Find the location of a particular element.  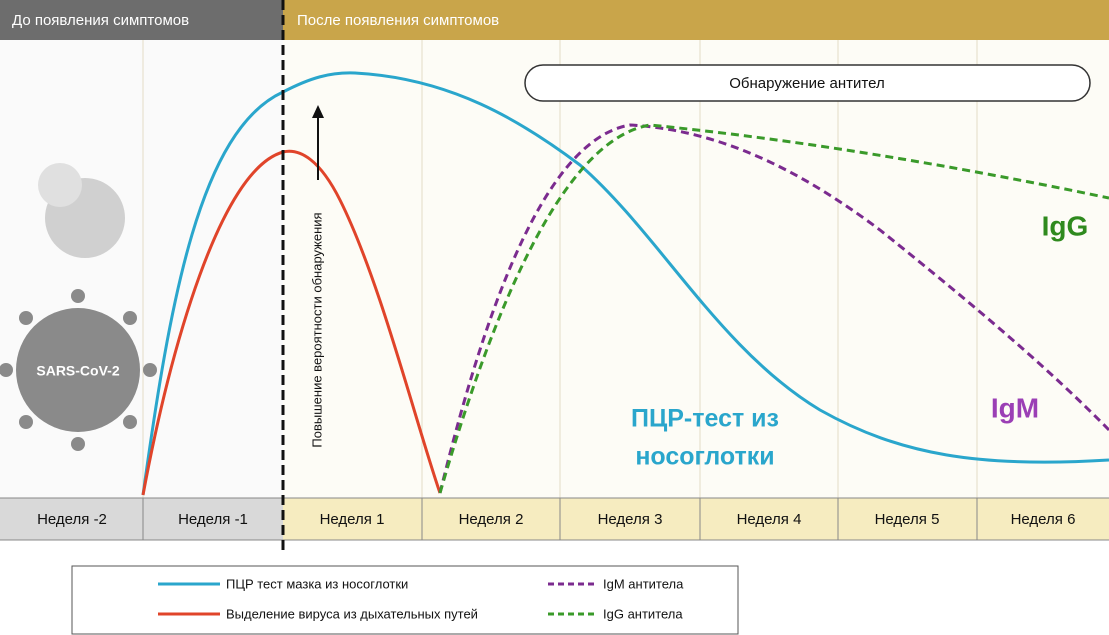

week-label: Неделя 4 is located at coordinates (769, 519).